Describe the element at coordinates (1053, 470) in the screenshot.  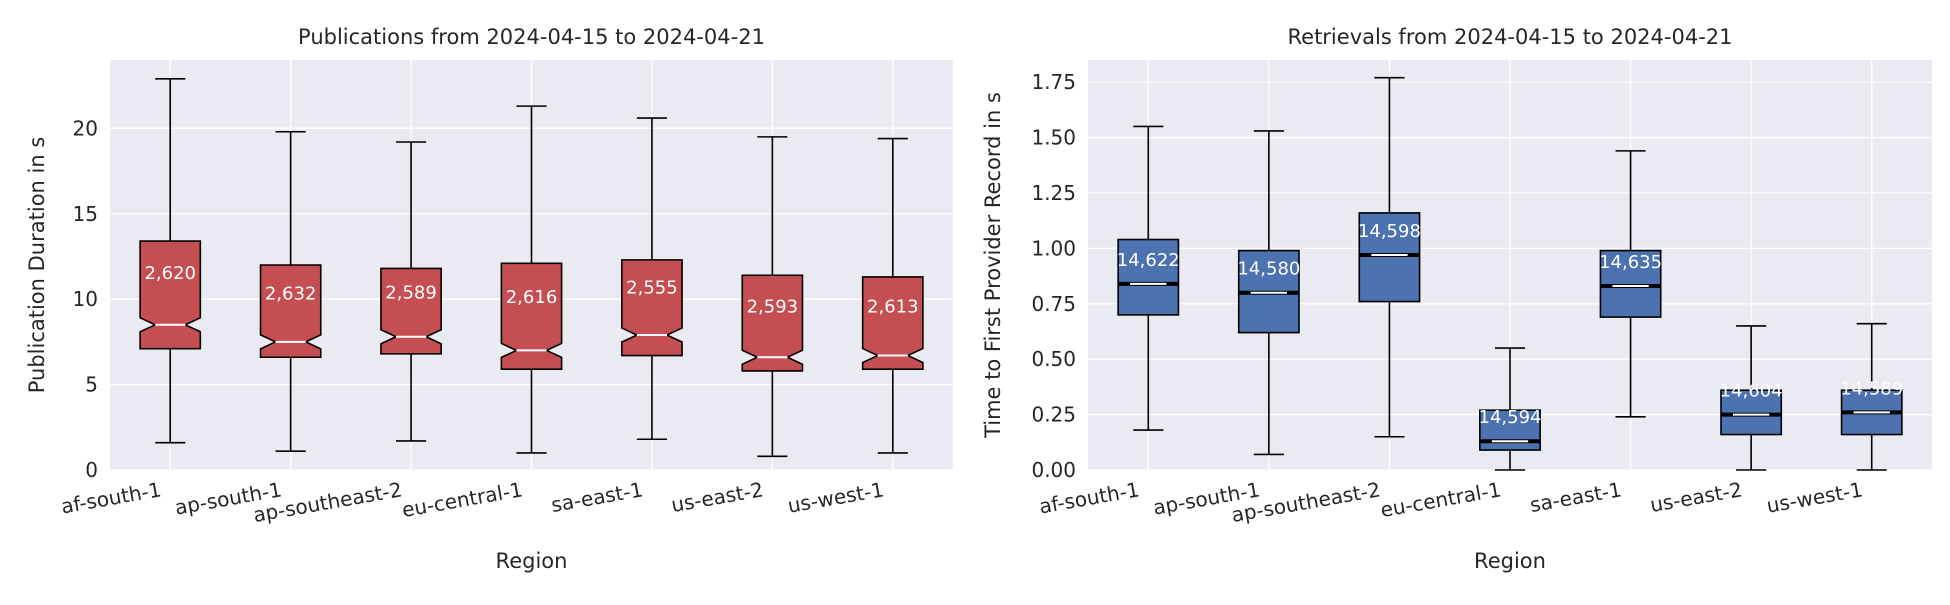
I see `y-tick-label: 0.00` at that location.